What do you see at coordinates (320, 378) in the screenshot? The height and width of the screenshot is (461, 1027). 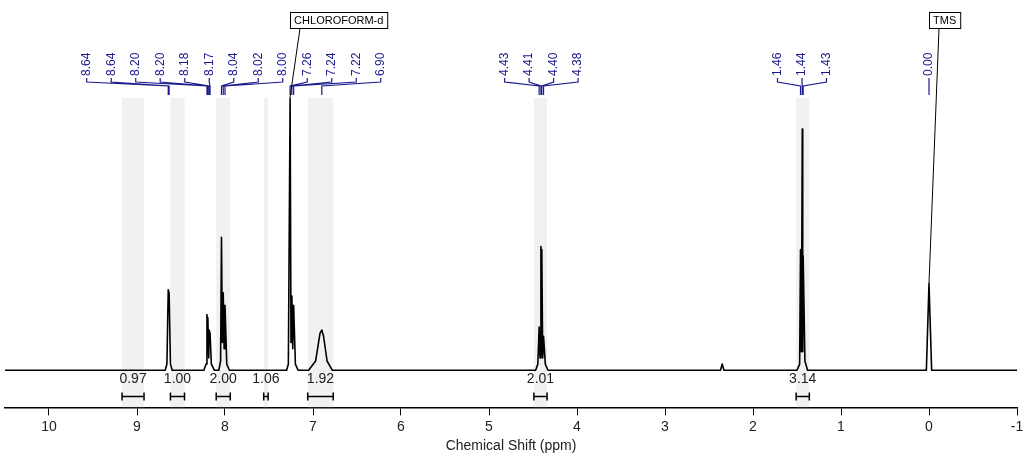 I see `band-label: 1.92` at bounding box center [320, 378].